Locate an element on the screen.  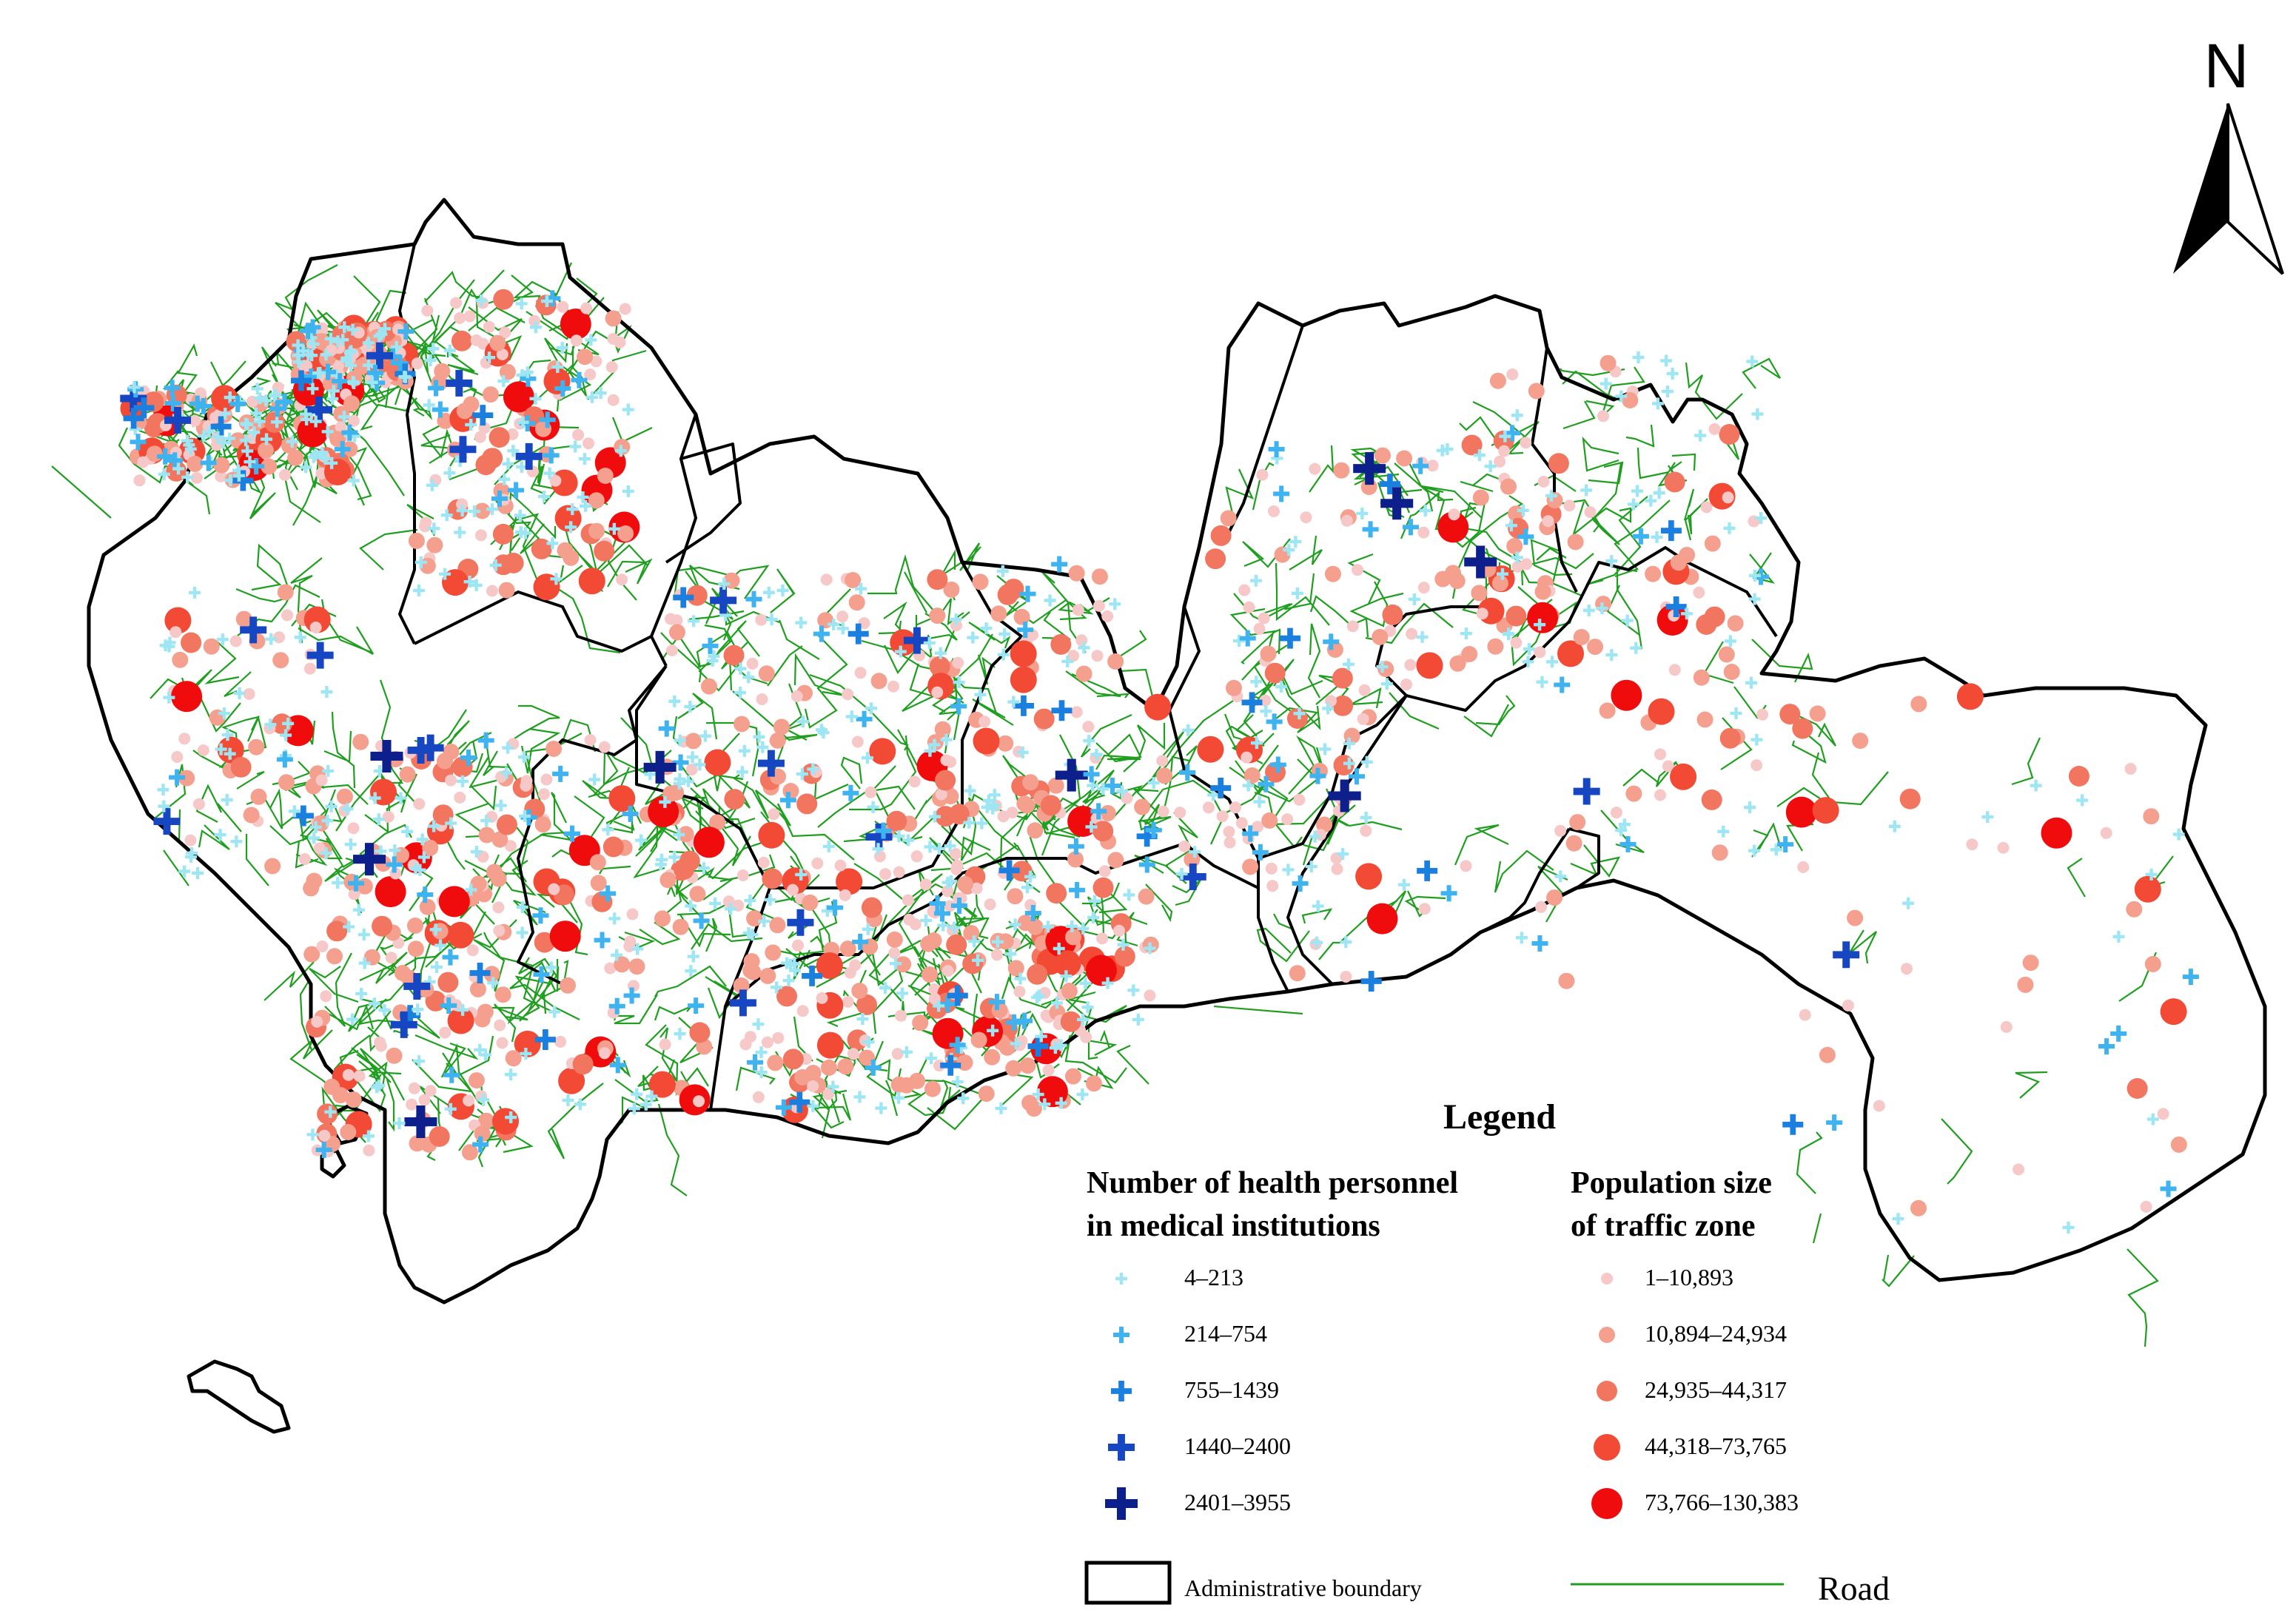
population-legend-symbol is located at coordinates (1607, 1392).